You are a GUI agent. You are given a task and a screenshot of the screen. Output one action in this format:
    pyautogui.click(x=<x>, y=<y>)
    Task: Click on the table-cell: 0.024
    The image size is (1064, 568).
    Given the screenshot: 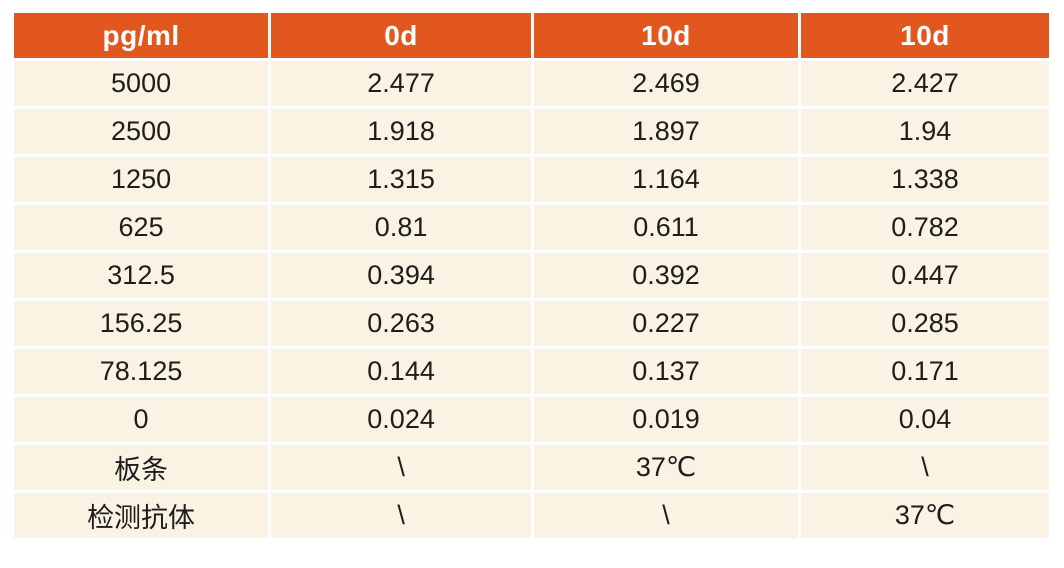 What is the action you would take?
    pyautogui.click(x=402, y=420)
    